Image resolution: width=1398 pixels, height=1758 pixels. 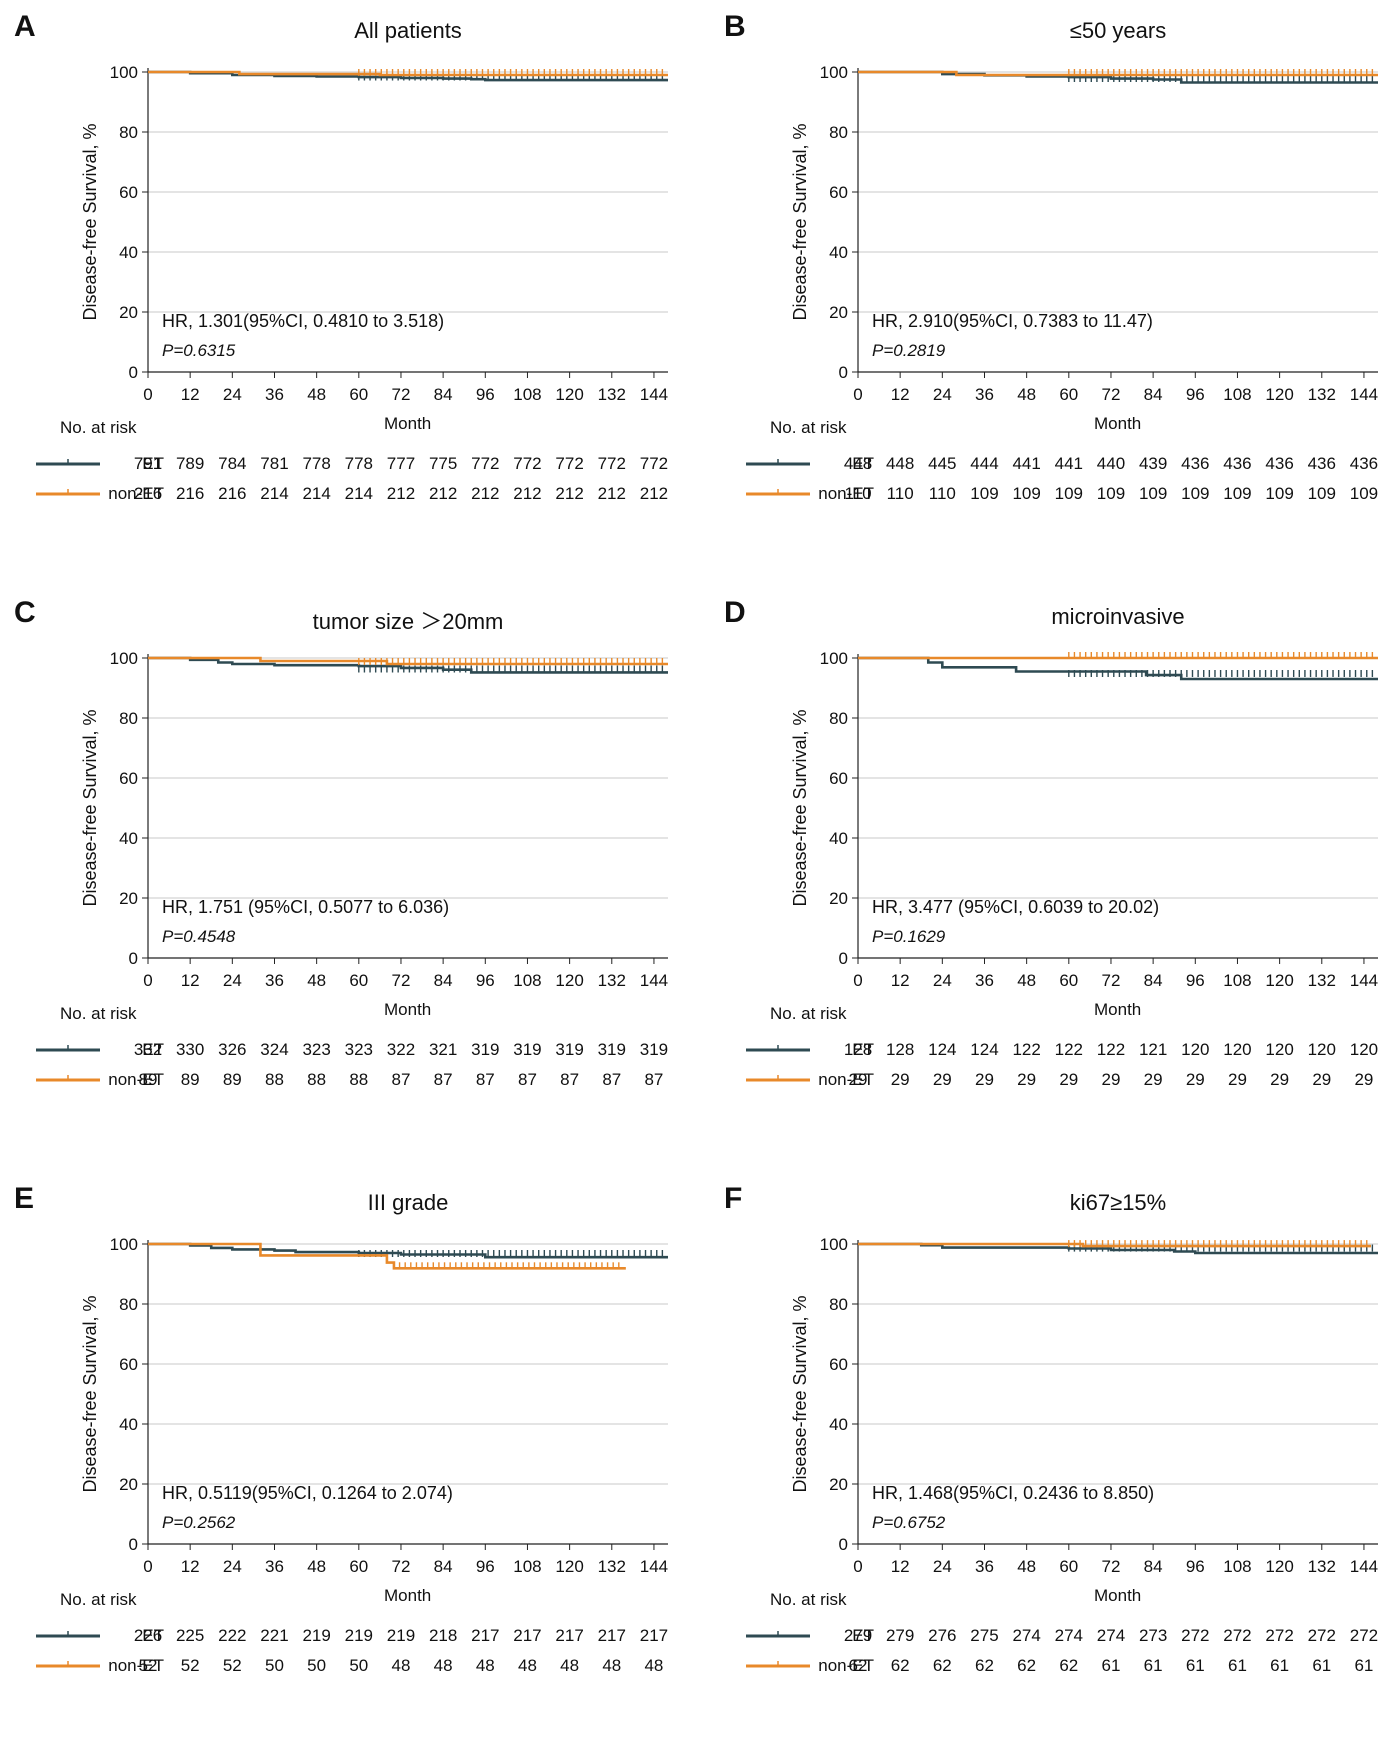 I want to click on risk-count: 445, so click(x=942, y=463).